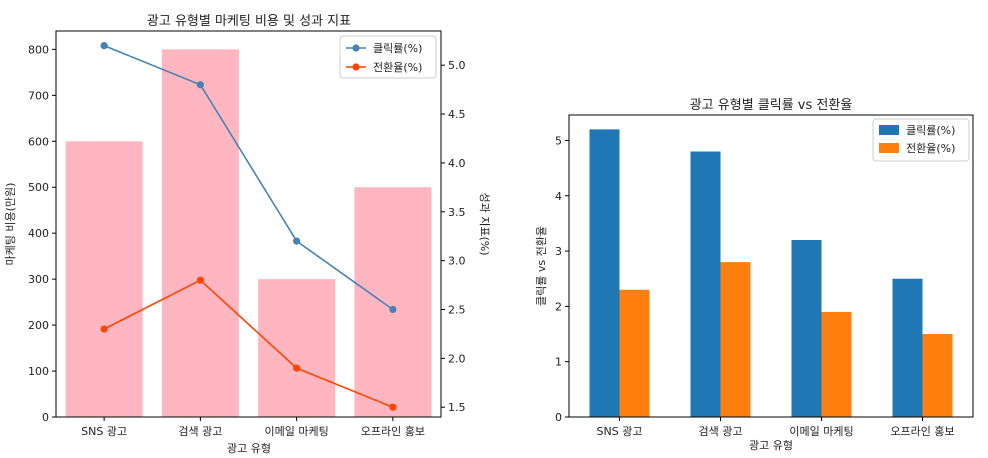 This screenshot has width=988, height=458. I want to click on chart2-ylabel: 클릭률 vs 전환율, so click(541, 266).